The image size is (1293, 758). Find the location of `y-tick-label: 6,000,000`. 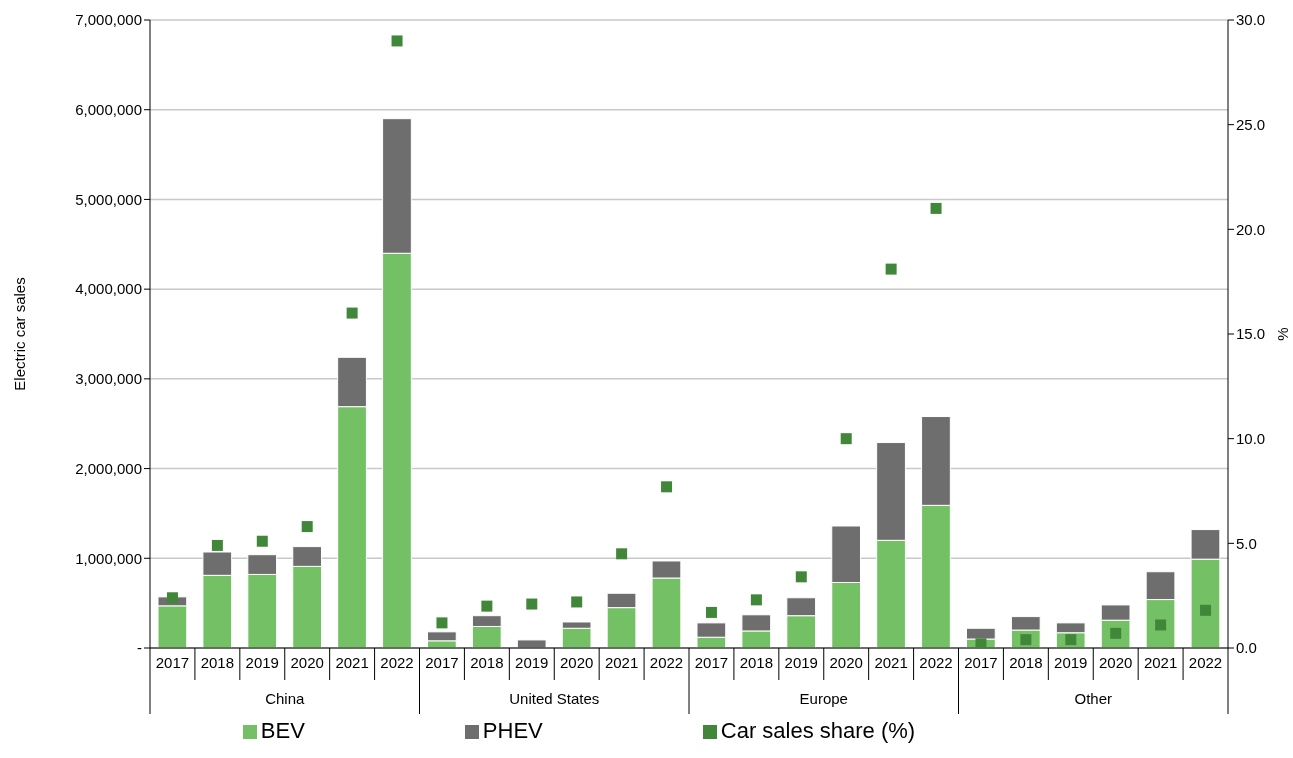

y-tick-label: 6,000,000 is located at coordinates (108, 110).